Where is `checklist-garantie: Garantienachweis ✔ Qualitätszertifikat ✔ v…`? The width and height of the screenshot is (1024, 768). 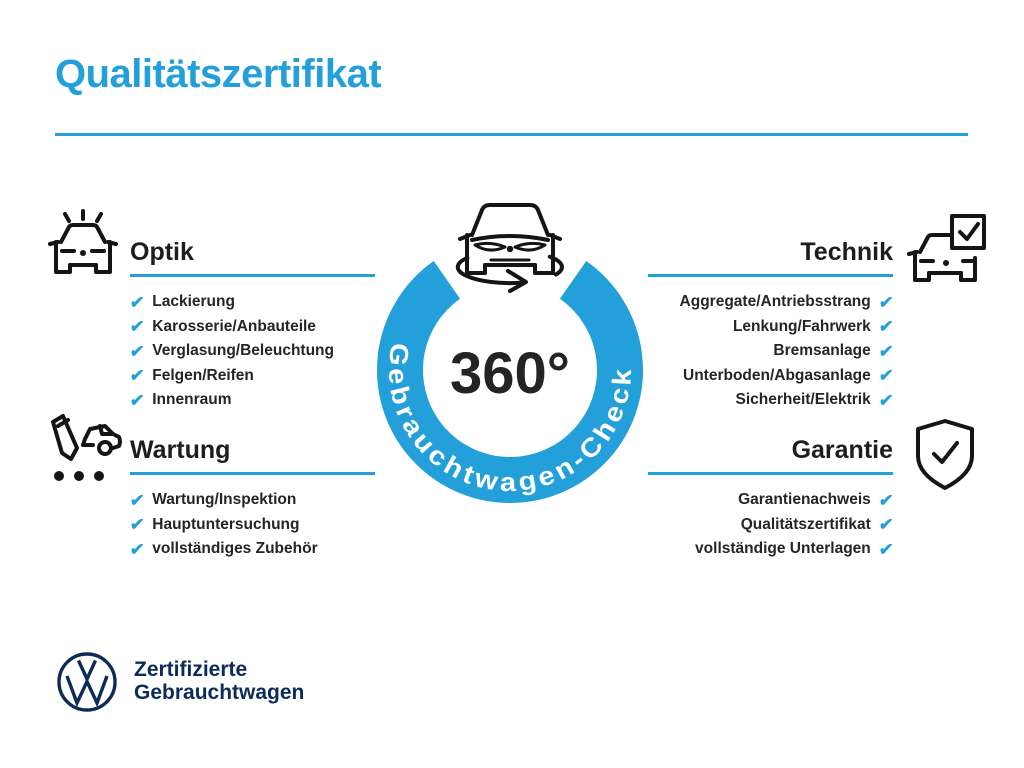 checklist-garantie: Garantienachweis ✔ Qualitätszertifikat ✔ v… is located at coordinates (771, 525).